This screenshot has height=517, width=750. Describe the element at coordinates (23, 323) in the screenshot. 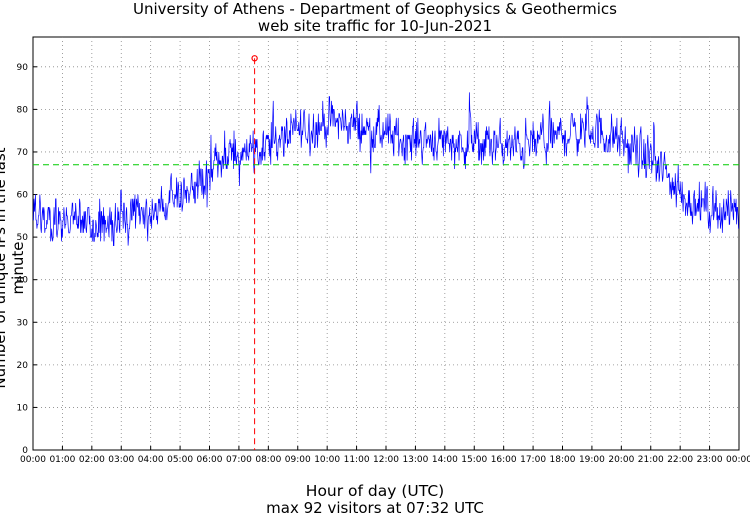

I see `y-tick-label: 30` at that location.